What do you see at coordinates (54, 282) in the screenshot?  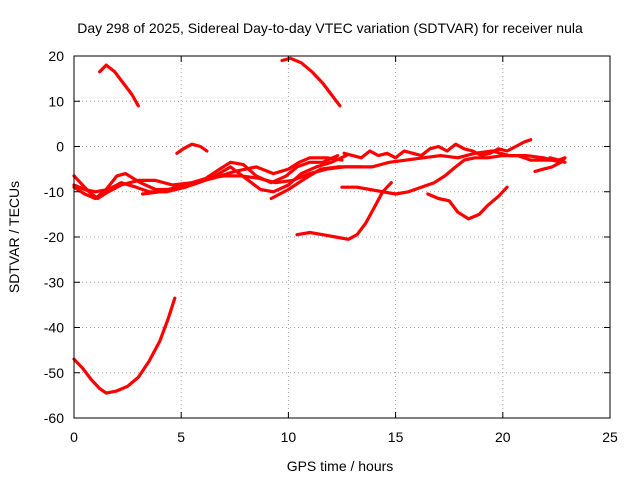 I see `y-tick-label: -30` at bounding box center [54, 282].